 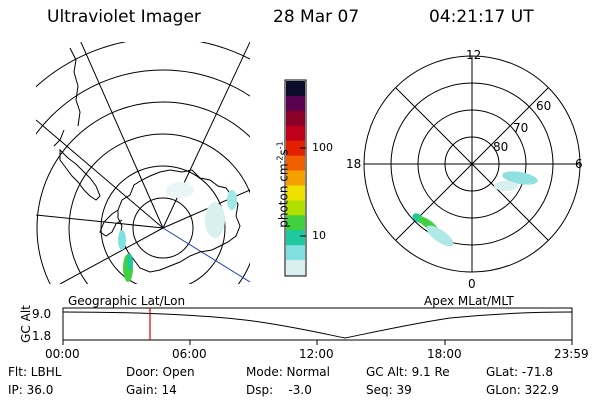 I want to click on time-label: 04:21:17 UT, so click(x=481, y=17).